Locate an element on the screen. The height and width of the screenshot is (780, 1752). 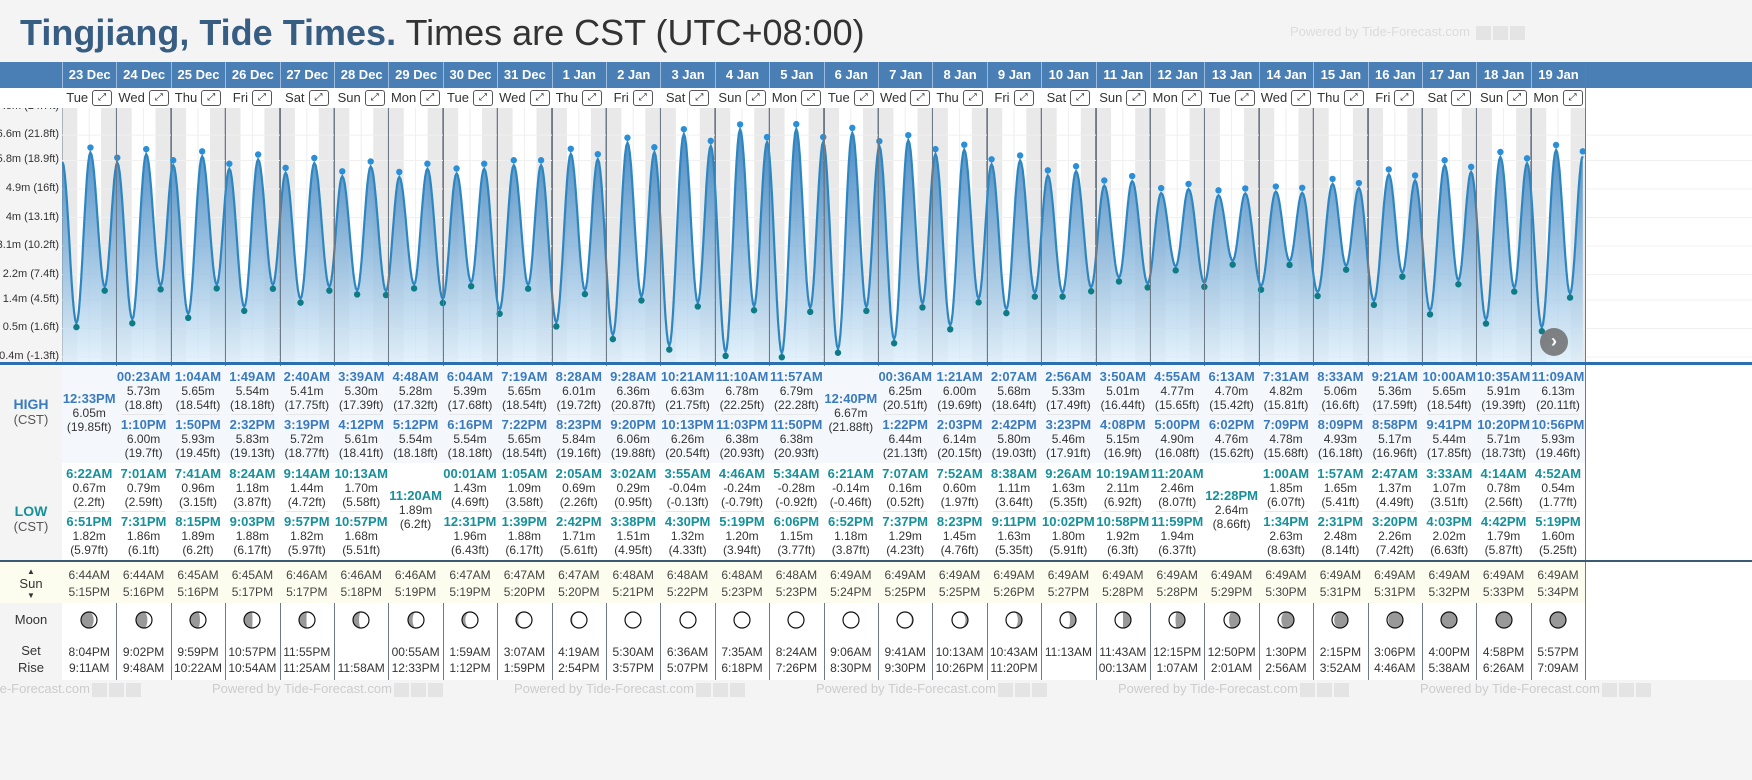
high-tide: 2:40AM 5.41m (17.75ft) is located at coordinates (307, 391).